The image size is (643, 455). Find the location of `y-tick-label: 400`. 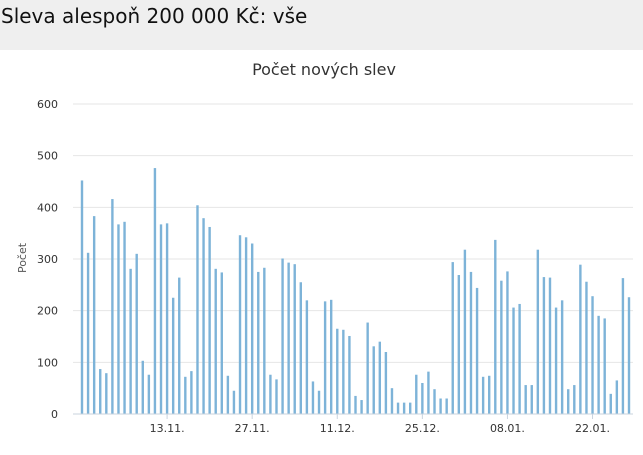

y-tick-label: 400 is located at coordinates (47, 207).